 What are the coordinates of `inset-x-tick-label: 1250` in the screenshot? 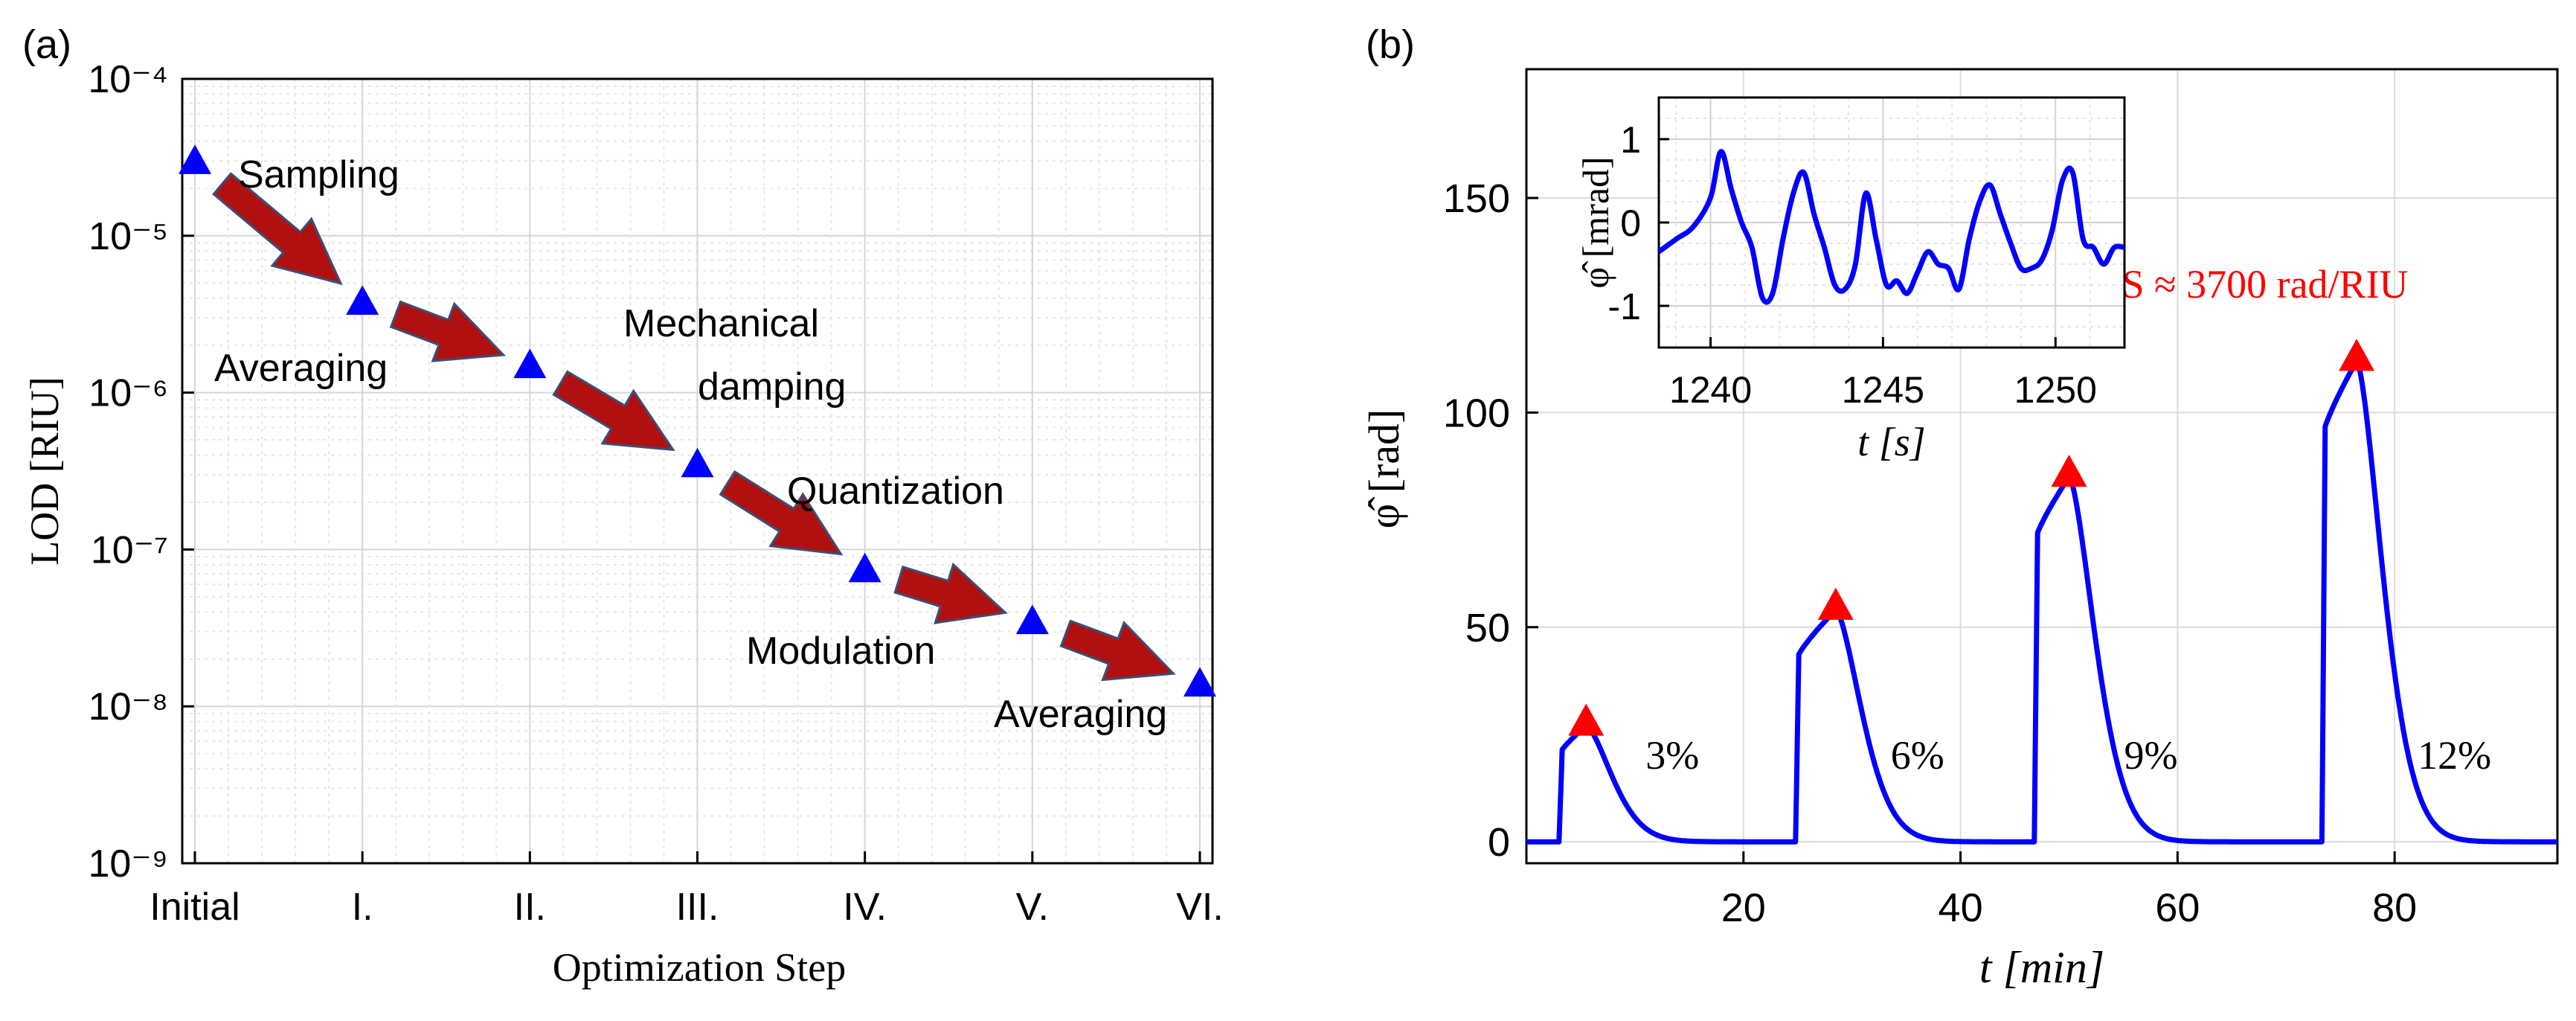 It's located at (2055, 390).